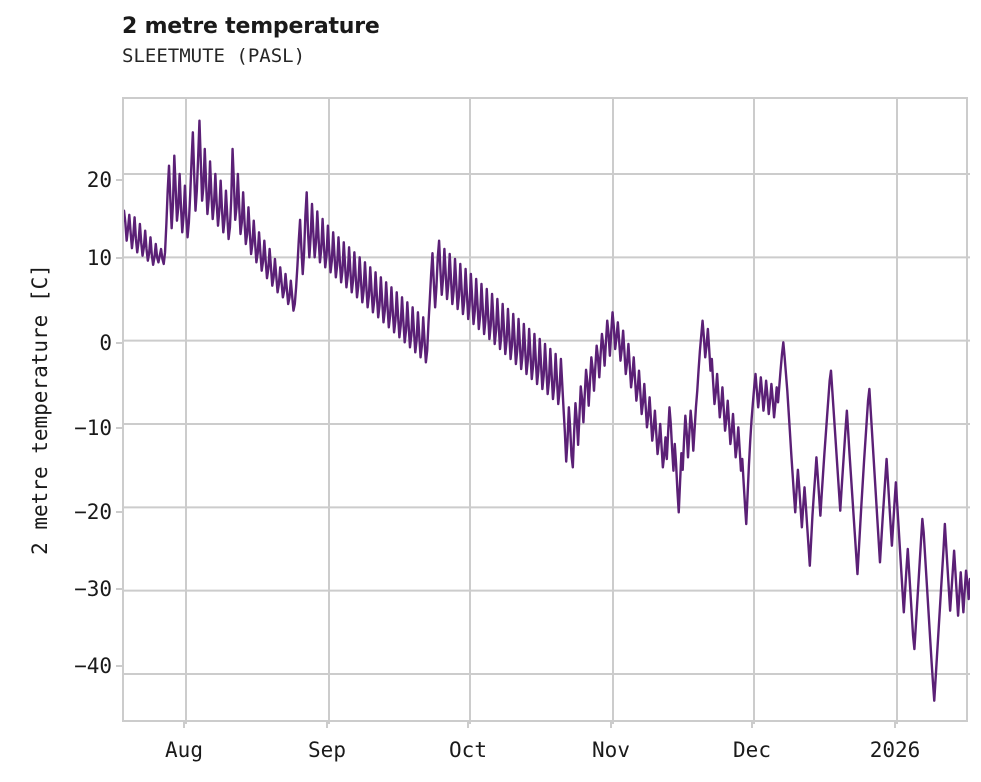 This screenshot has height=782, width=981. What do you see at coordinates (468, 750) in the screenshot?
I see `x-tick-label: Oct` at bounding box center [468, 750].